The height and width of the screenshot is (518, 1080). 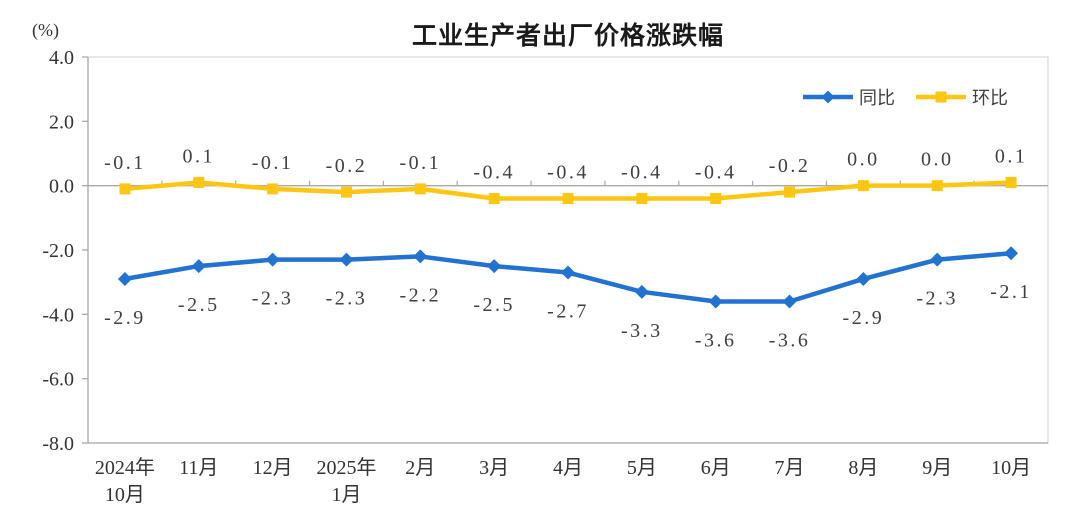 What do you see at coordinates (1011, 292) in the screenshot?
I see `data-label: -2.1` at bounding box center [1011, 292].